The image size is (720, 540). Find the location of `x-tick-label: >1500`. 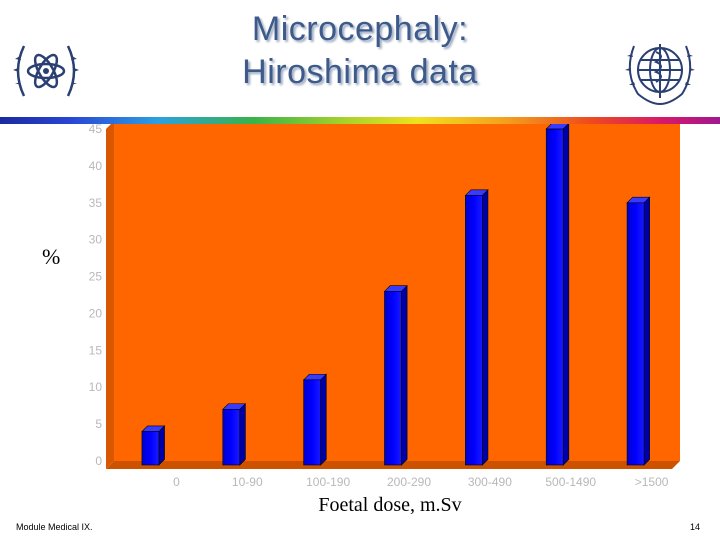

x-tick-label: >1500 is located at coordinates (652, 482).